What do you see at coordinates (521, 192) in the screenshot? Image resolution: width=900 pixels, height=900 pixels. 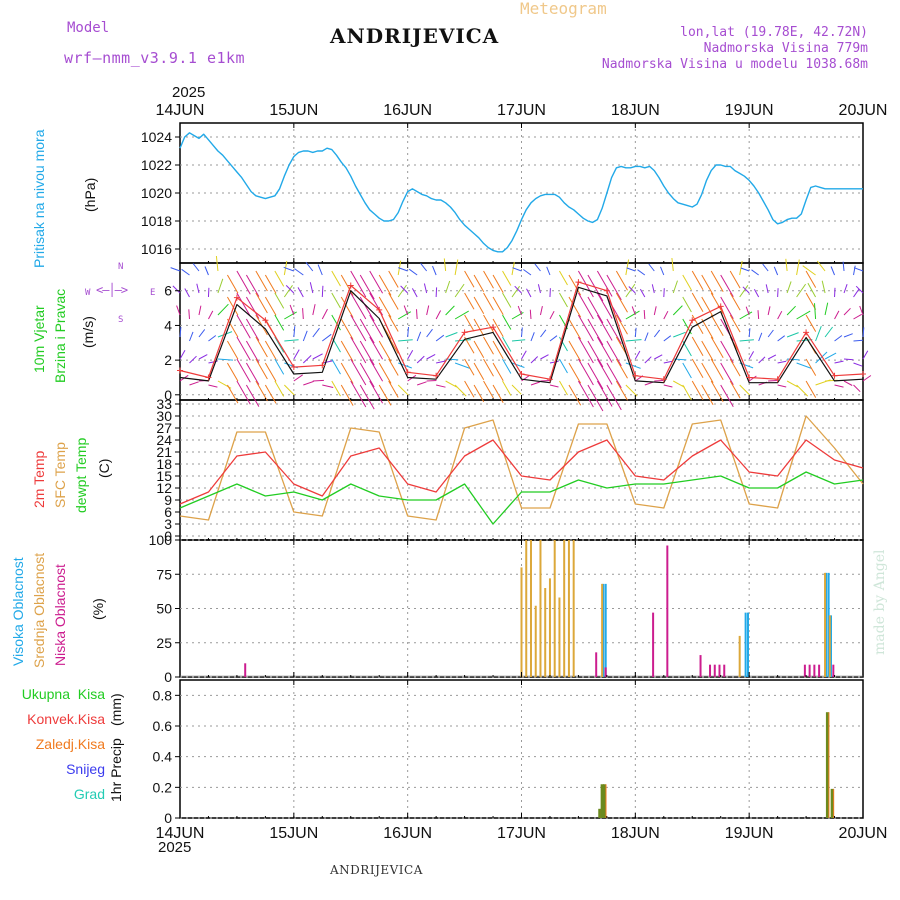 I see `pressure-line` at bounding box center [521, 192].